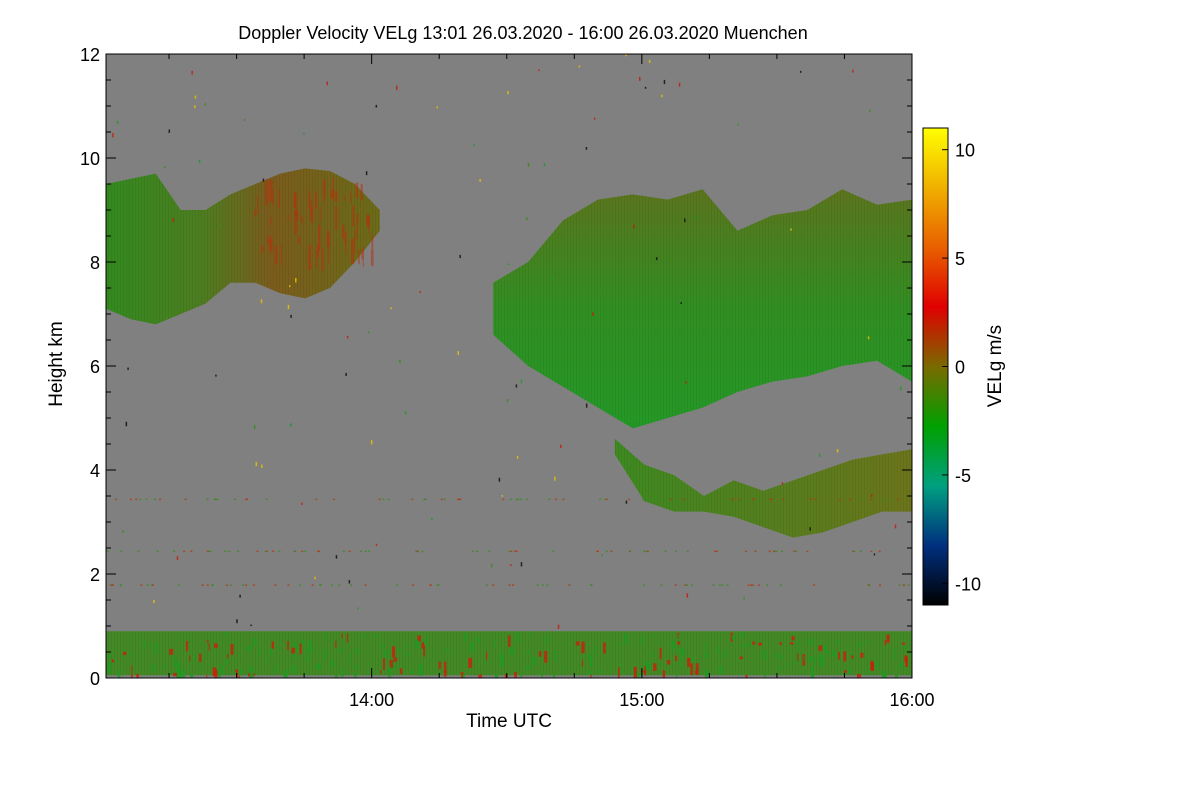 This screenshot has width=1200, height=800. I want to click on y-tick-label: 8, so click(95, 263).